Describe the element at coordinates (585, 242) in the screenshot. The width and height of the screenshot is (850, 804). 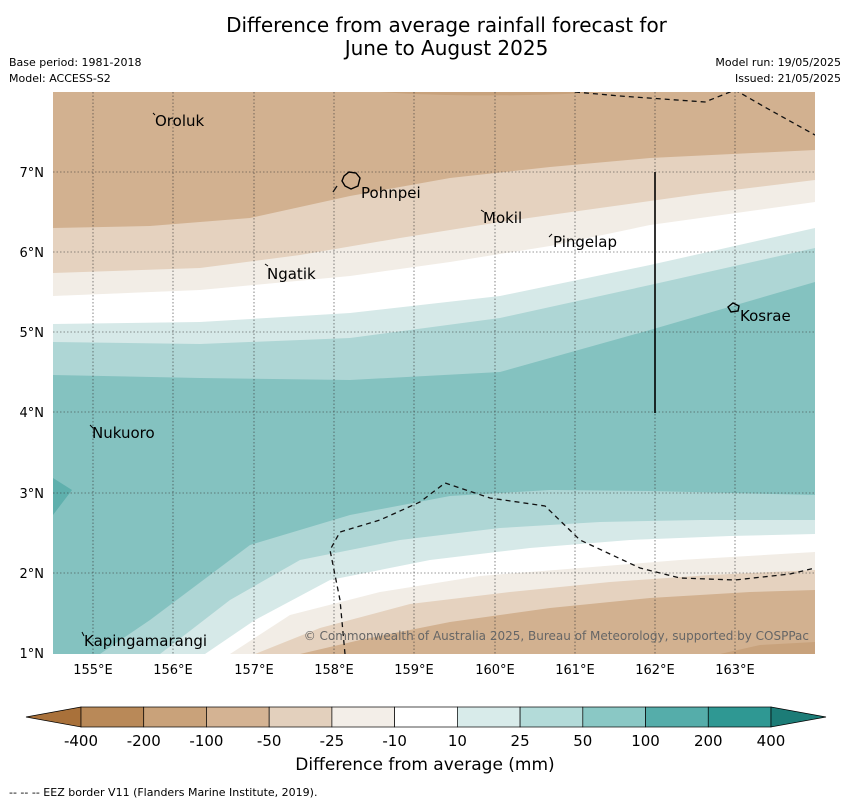
I see `place-pingelap: Pingelap` at that location.